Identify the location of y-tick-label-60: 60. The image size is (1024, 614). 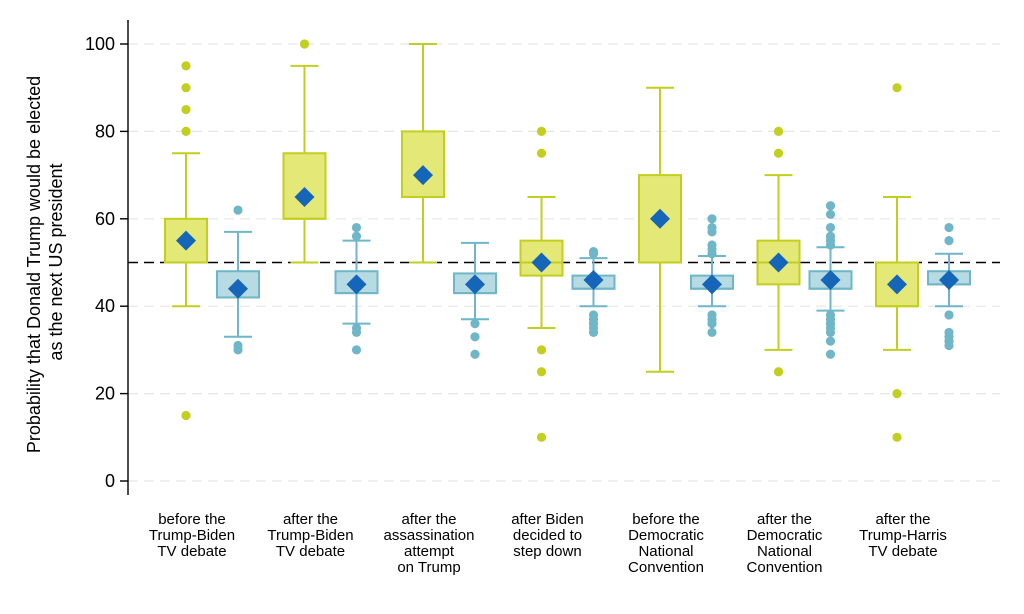
(105, 219).